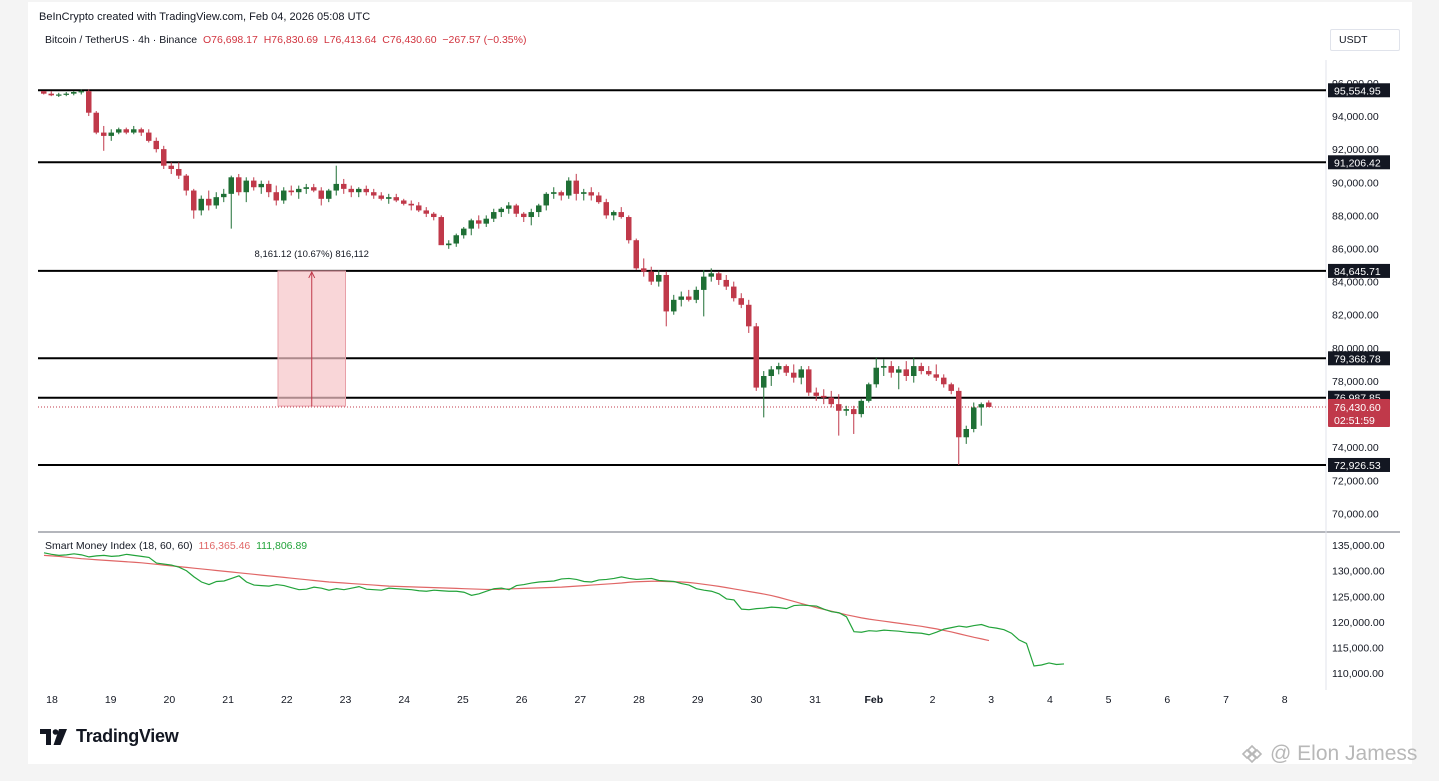 The width and height of the screenshot is (1439, 781). What do you see at coordinates (312, 274) in the screenshot?
I see `measure-arrow-head` at bounding box center [312, 274].